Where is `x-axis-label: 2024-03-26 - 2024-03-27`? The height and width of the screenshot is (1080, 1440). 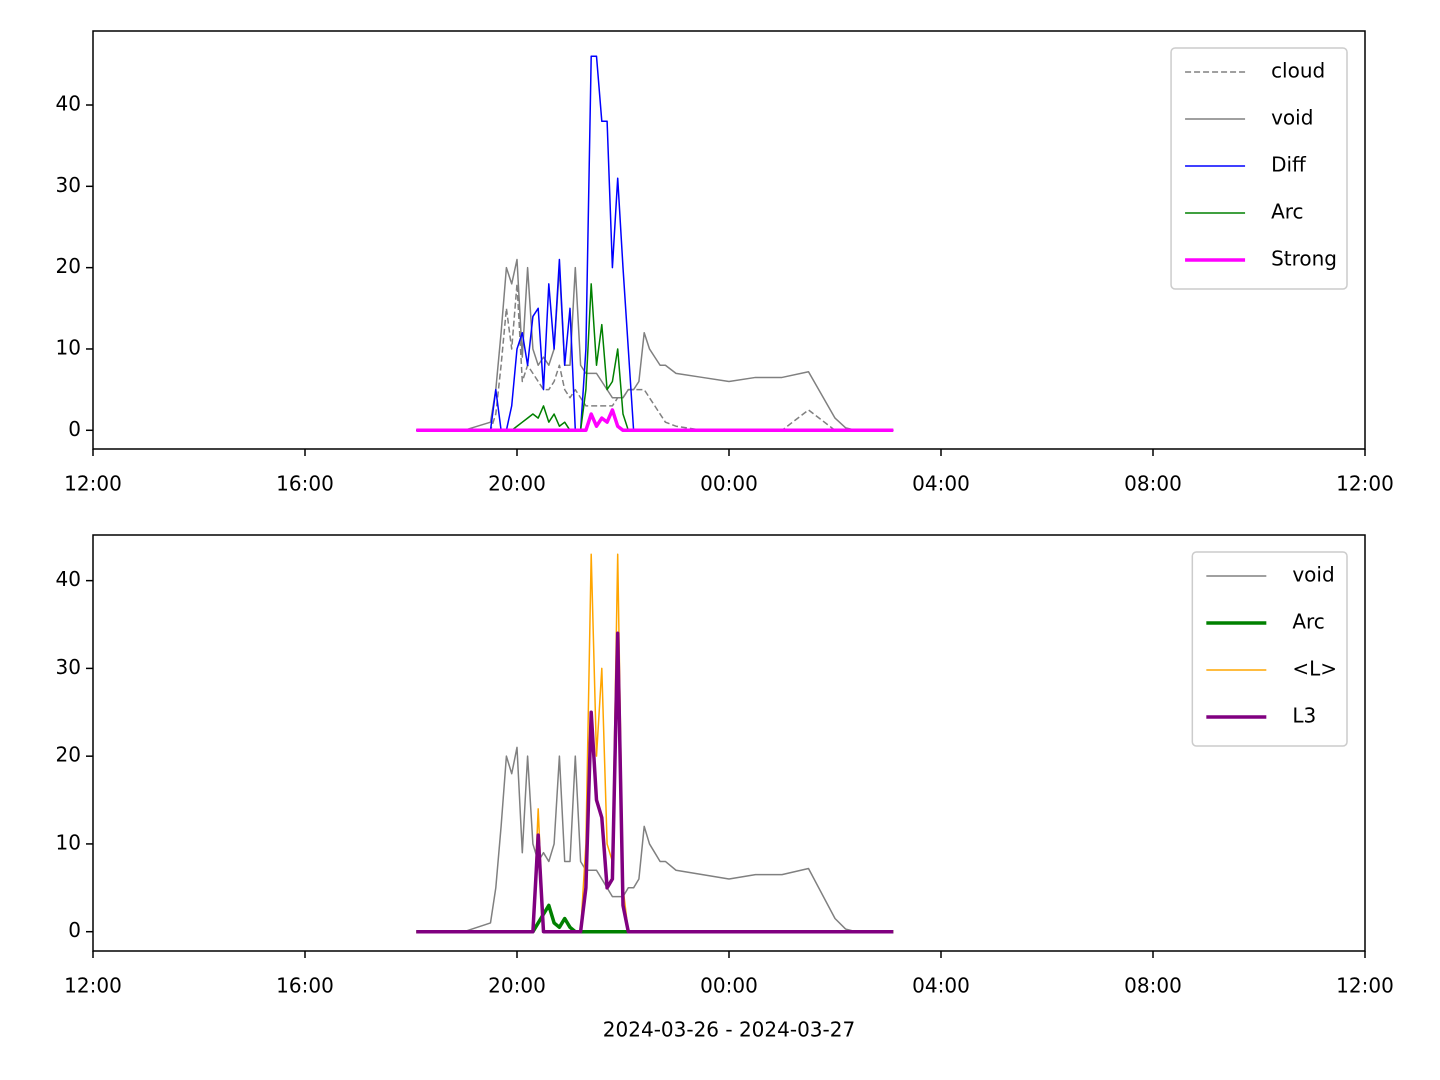
x-axis-label: 2024-03-26 - 2024-03-27 is located at coordinates (729, 1030).